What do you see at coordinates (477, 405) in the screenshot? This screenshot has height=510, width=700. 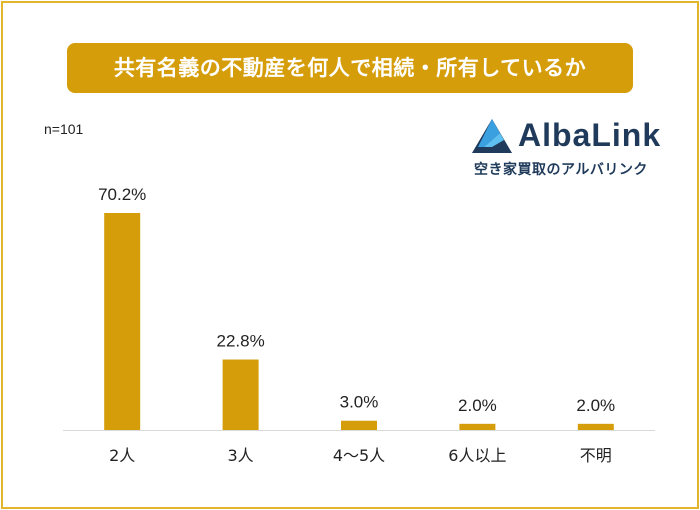 I see `value-label-3: 2.0%` at bounding box center [477, 405].